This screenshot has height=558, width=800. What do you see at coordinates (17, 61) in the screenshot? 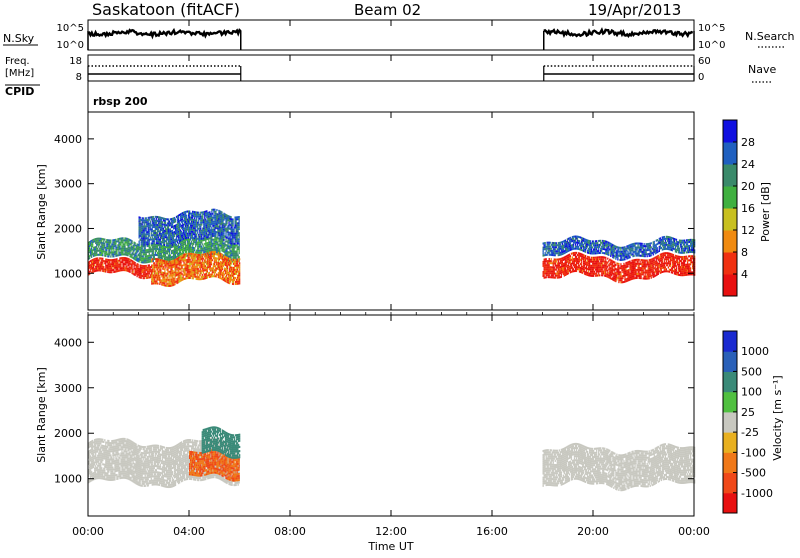
I see `freq-label-line1: Freq.` at bounding box center [17, 61].